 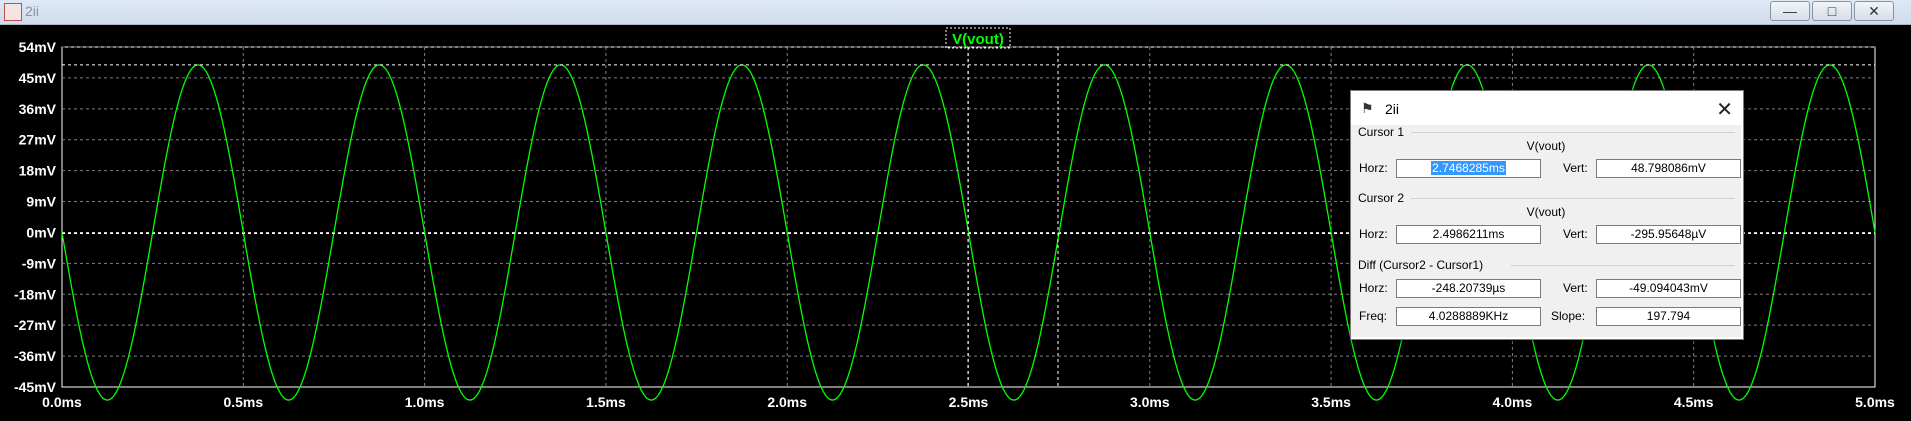 What do you see at coordinates (1421, 265) in the screenshot?
I see `diff-label: Diff (Cursor2 - Cursor1)` at bounding box center [1421, 265].